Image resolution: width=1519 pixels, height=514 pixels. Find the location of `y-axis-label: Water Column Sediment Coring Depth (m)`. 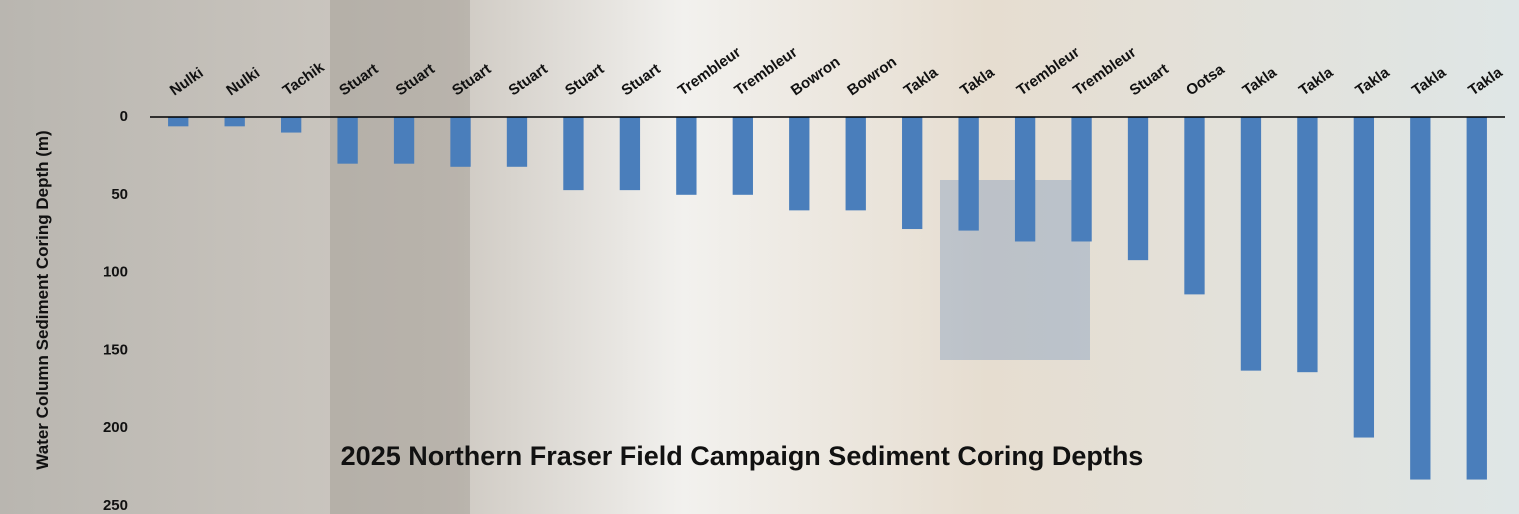

y-axis-label: Water Column Sediment Coring Depth (m) is located at coordinates (42, 299).